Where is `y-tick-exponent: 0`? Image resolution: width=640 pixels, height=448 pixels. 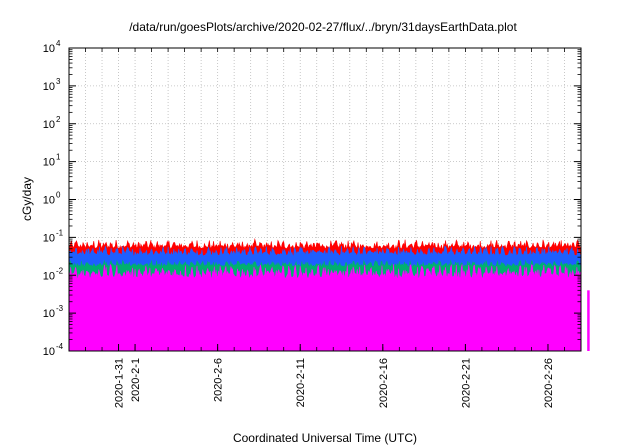
y-tick-exponent: 0 is located at coordinates (58, 195).